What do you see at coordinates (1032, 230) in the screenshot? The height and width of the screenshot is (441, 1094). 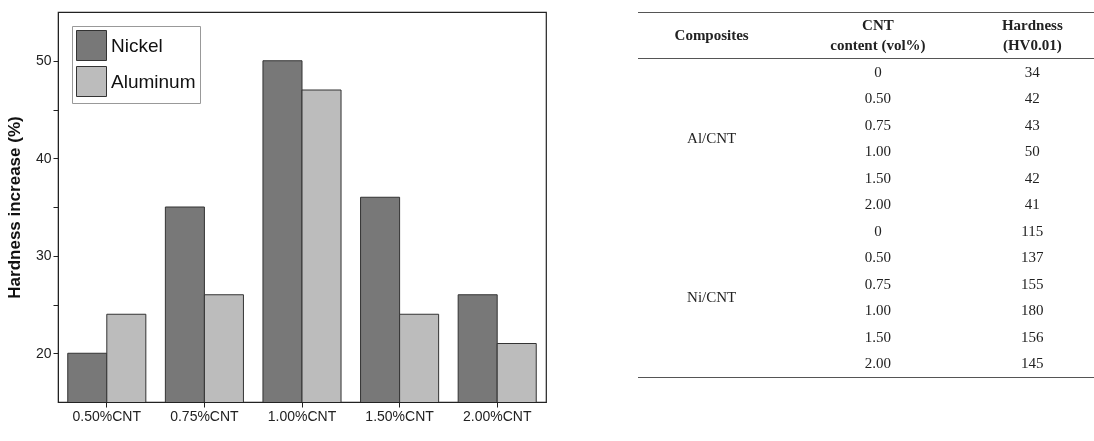 I see `text: 115` at bounding box center [1032, 230].